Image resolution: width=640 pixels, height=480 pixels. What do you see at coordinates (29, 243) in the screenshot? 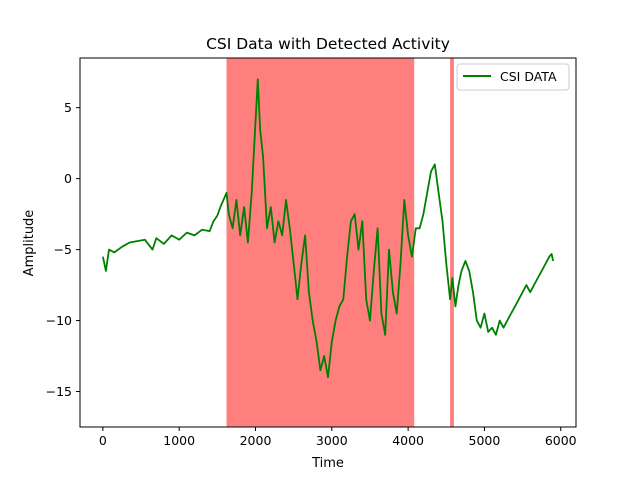
I see `y-axis-label: Amplitude` at bounding box center [29, 243].